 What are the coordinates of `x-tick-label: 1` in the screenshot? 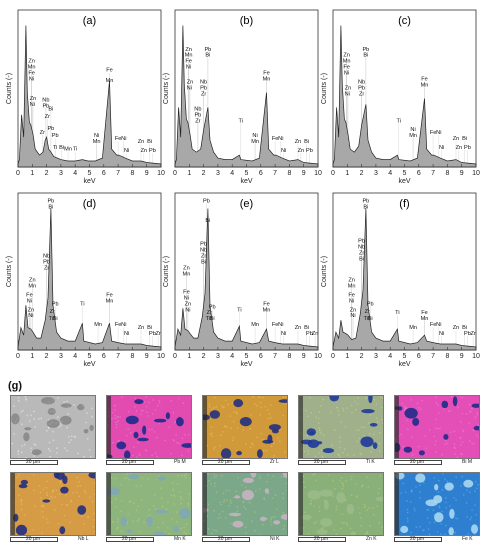 It's located at (347, 173).